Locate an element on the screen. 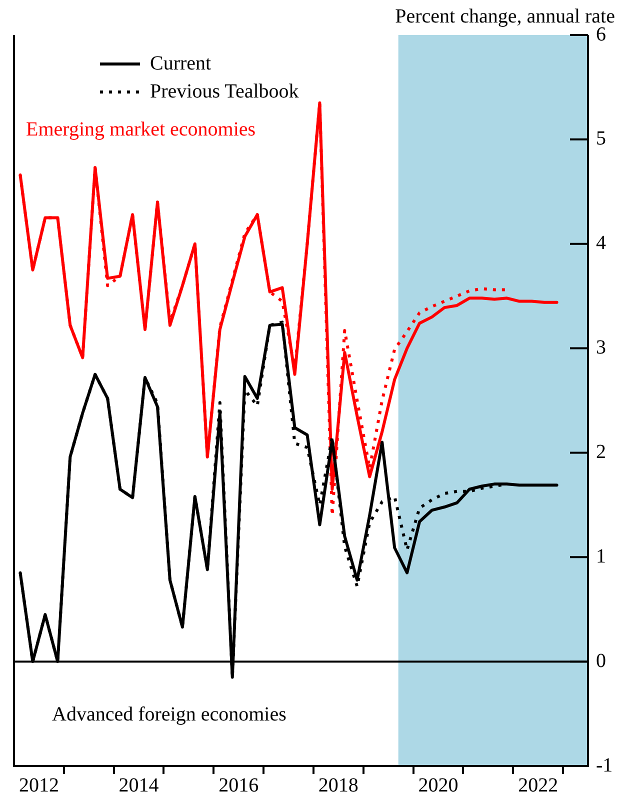 This screenshot has height=800, width=632. x-tick-label: 2020 is located at coordinates (438, 785).